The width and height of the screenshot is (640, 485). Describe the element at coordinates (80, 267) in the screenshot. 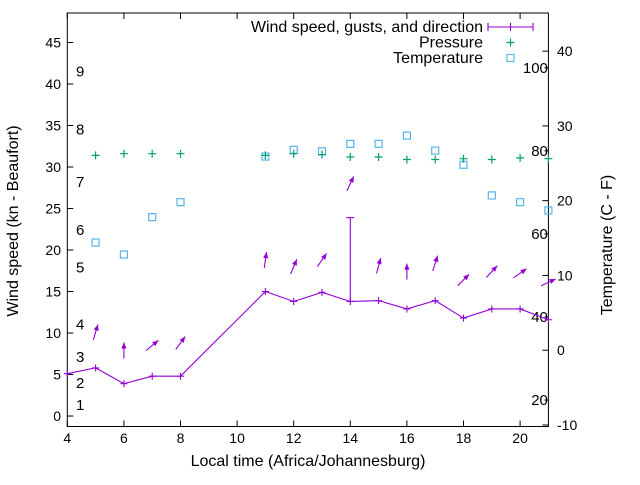

I see `beaufort-label: 5` at that location.